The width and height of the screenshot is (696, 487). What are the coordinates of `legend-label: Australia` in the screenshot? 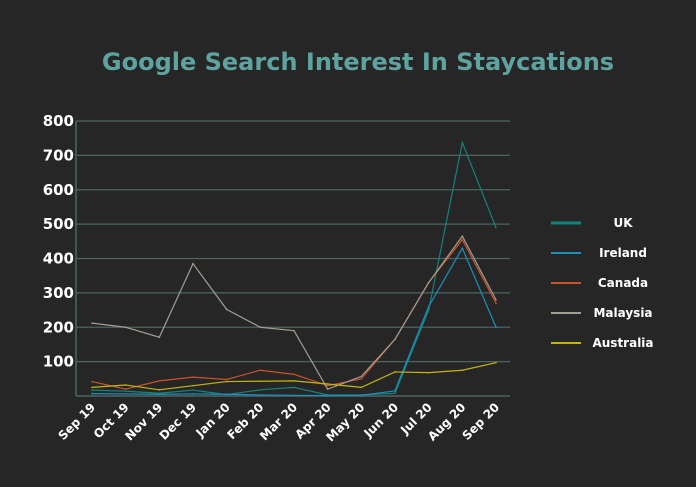 It's located at (622, 343).